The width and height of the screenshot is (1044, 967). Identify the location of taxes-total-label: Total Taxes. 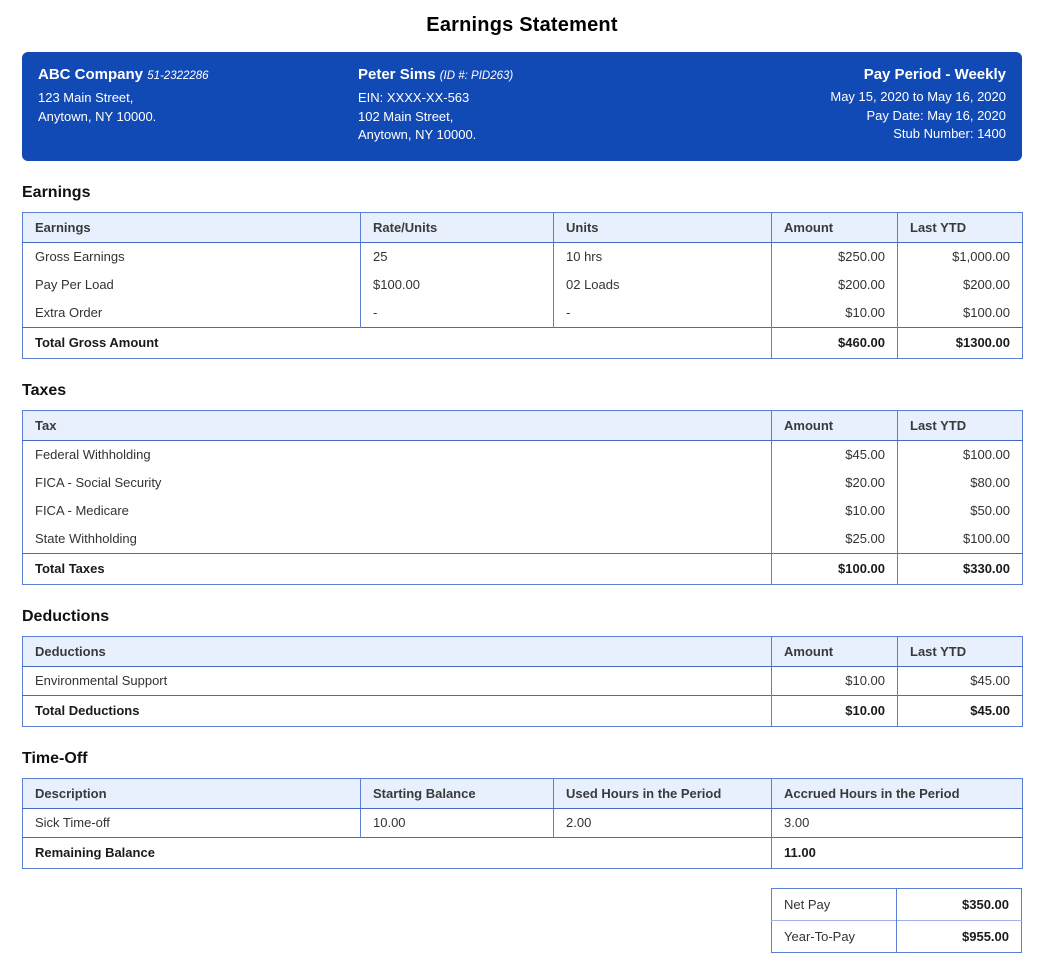
(397, 568).